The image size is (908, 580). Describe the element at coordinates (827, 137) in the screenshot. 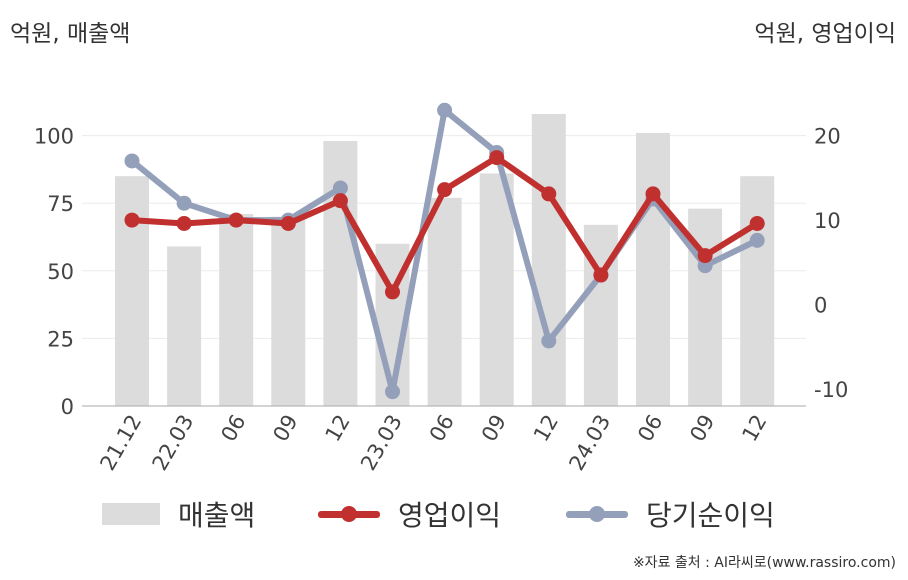

I see `right-tick-label: 20` at that location.